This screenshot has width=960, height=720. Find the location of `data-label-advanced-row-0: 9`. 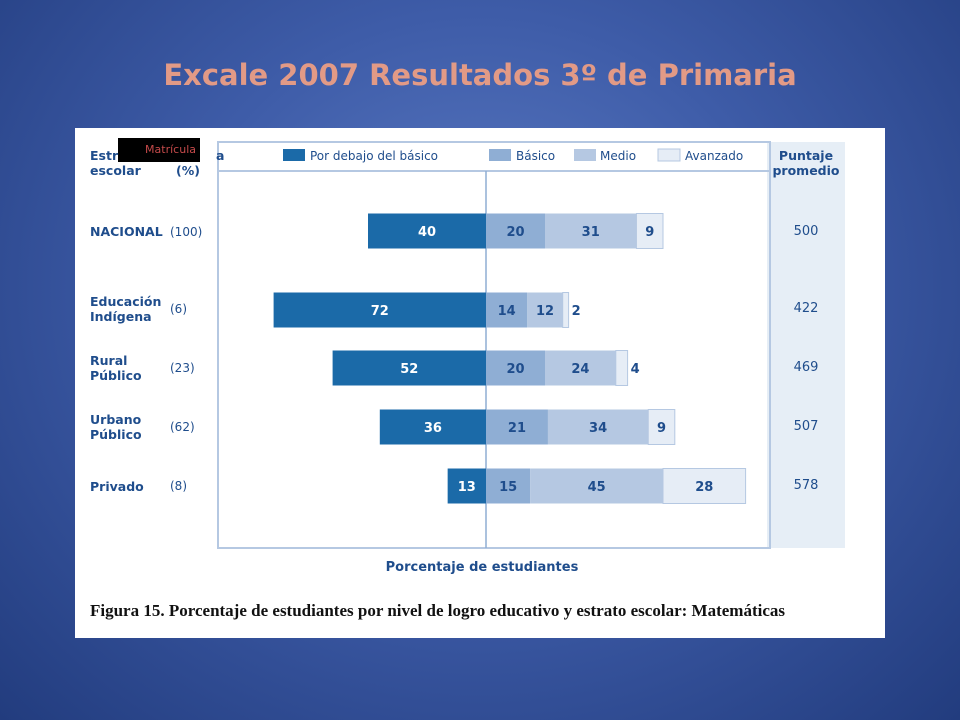

data-label-advanced-row-0: 9 is located at coordinates (649, 232).